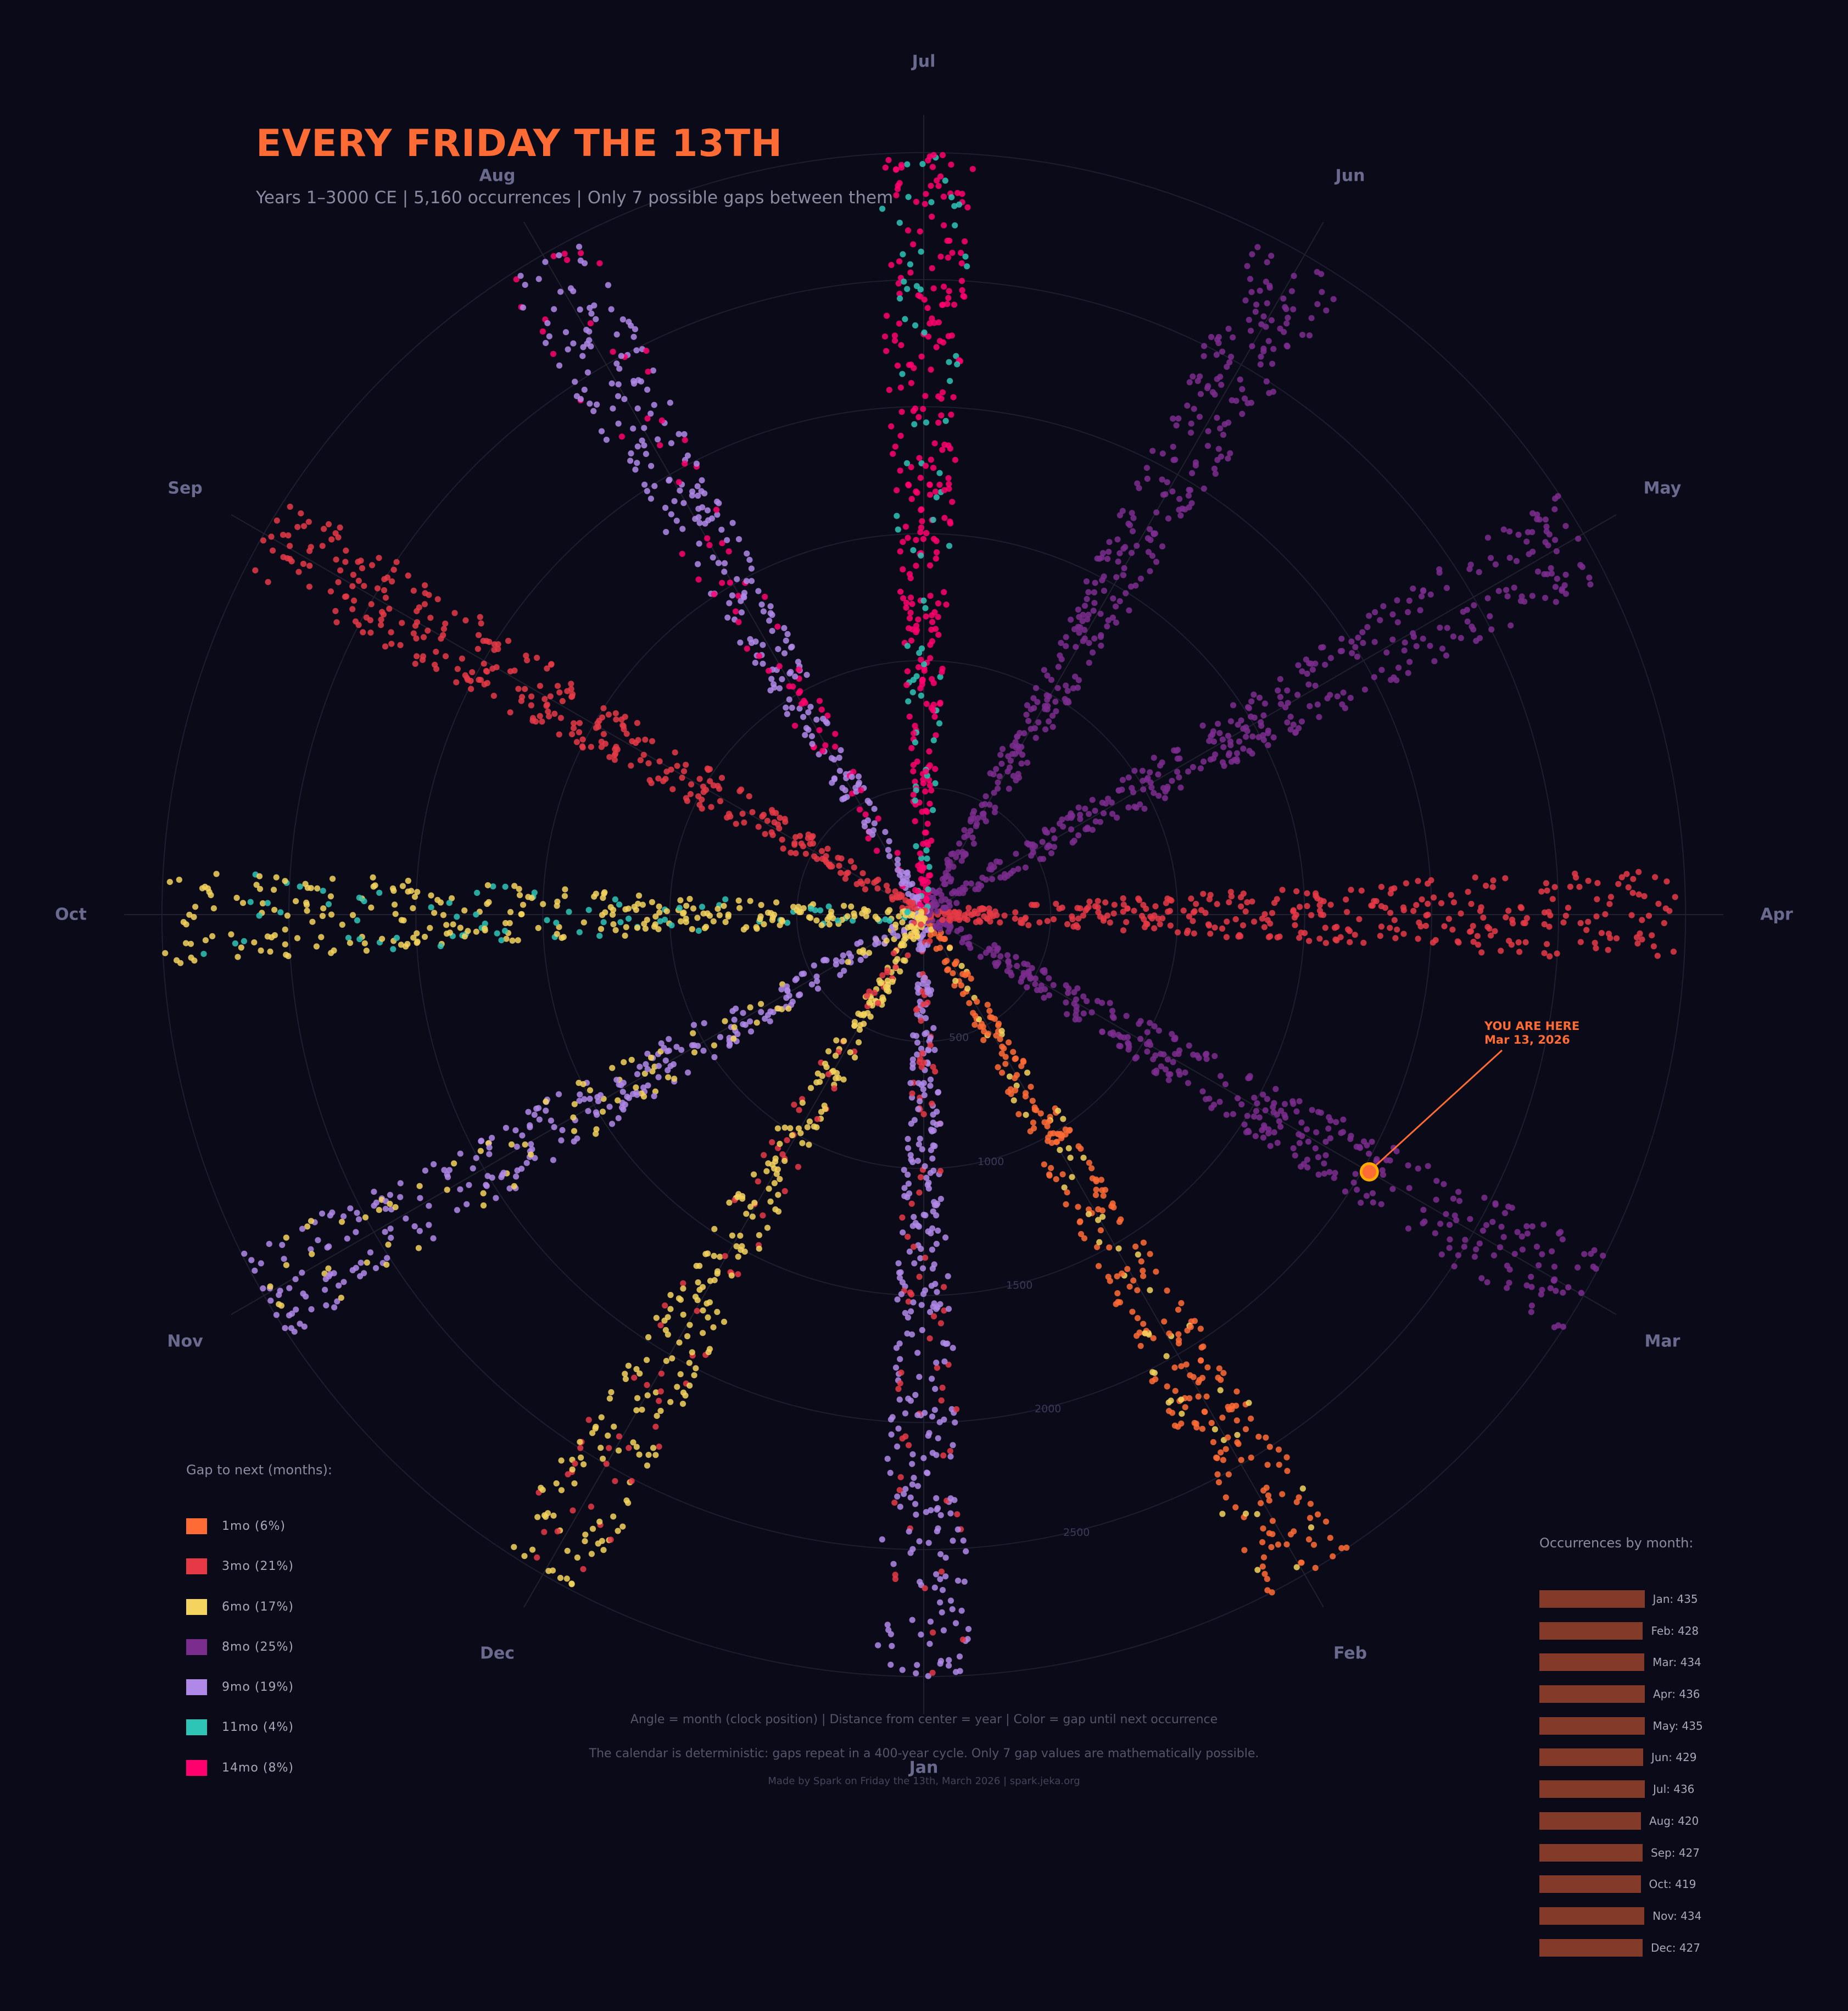 Image resolution: width=1848 pixels, height=2011 pixels. Describe the element at coordinates (1677, 1662) in the screenshot. I see `occ-label: Mar: 434` at that location.